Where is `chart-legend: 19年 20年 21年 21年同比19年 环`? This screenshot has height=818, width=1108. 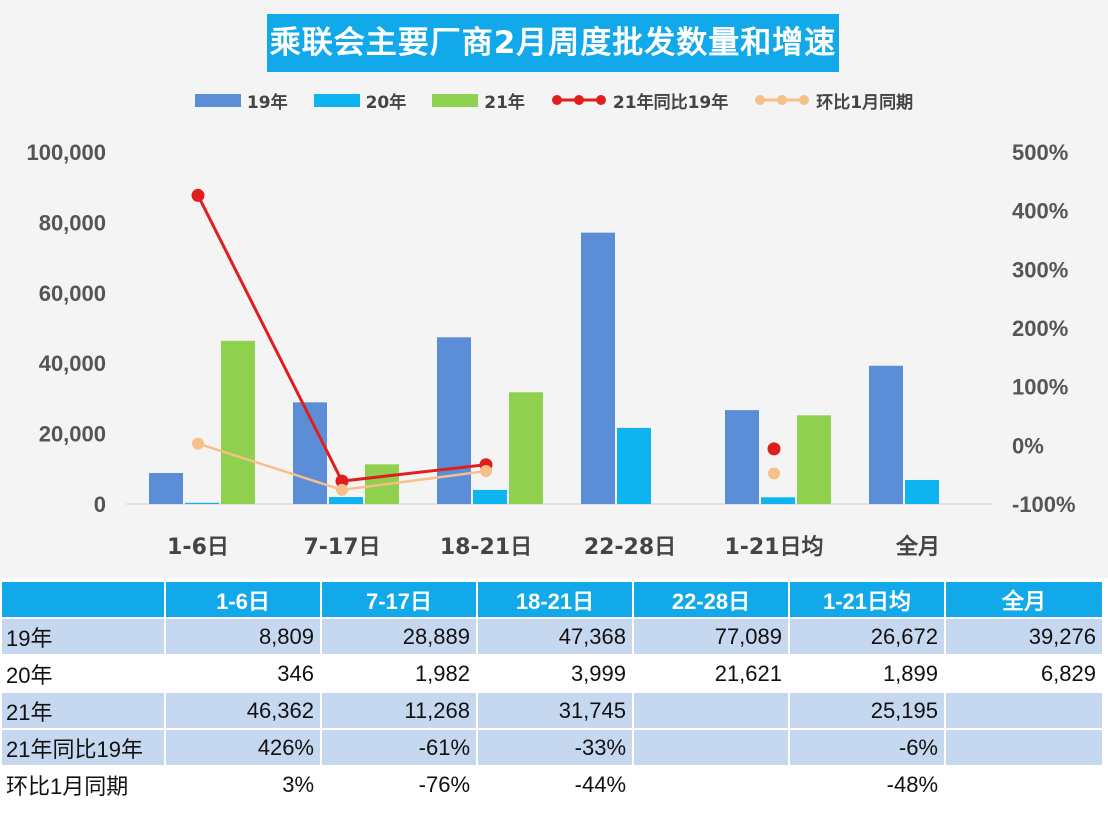 chart-legend: 19年 20年 21年 21年同比19年 环 is located at coordinates (554, 100).